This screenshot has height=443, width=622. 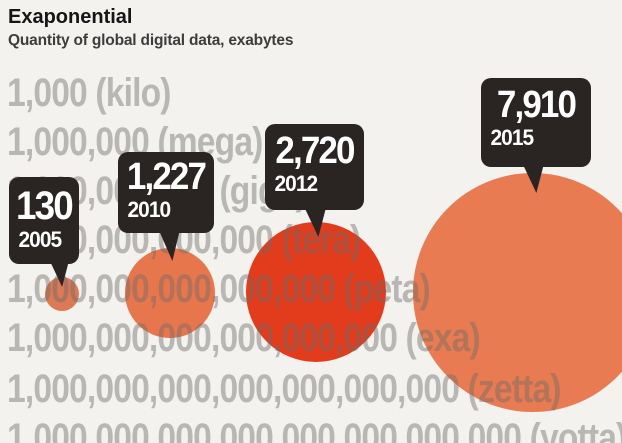 I want to click on callout-year-2012: 2012, so click(x=296, y=183).